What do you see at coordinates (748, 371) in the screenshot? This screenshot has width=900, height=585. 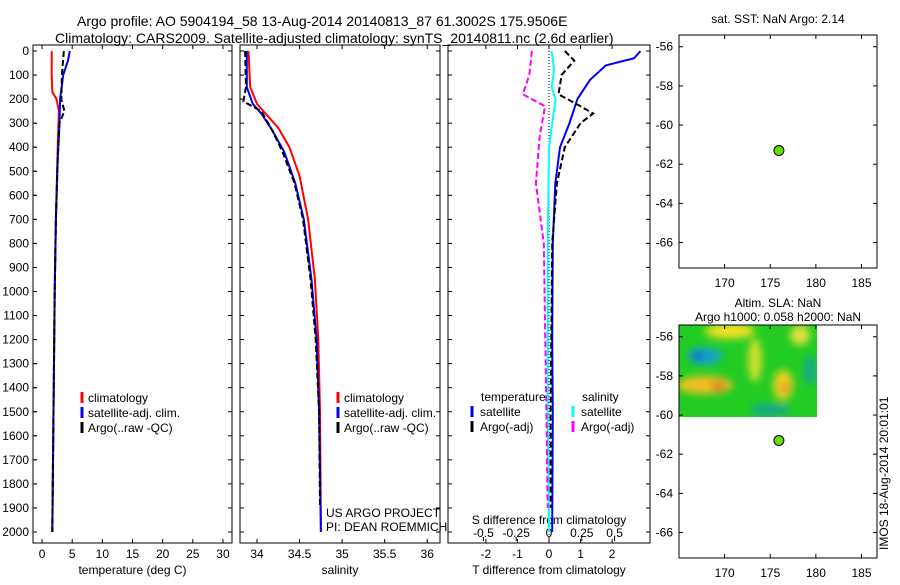 I see `sla-heatmap` at bounding box center [748, 371].